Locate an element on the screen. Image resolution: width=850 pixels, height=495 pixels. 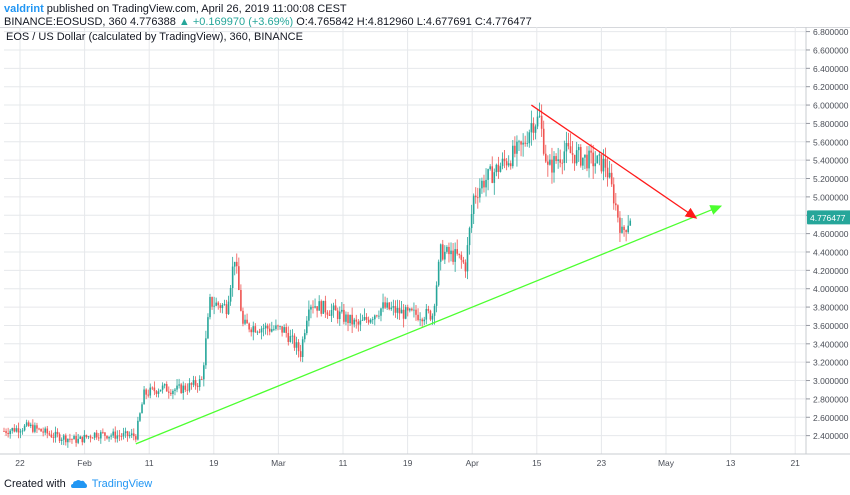
low-value: L:4.677691 is located at coordinates (444, 22).